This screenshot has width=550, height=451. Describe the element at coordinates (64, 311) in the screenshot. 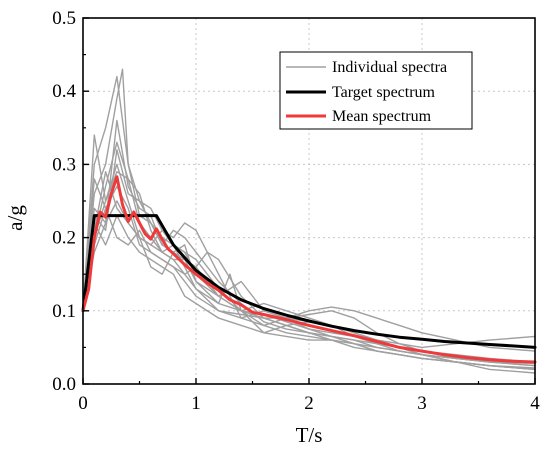

I see `y-tick-label: 0.1` at that location.